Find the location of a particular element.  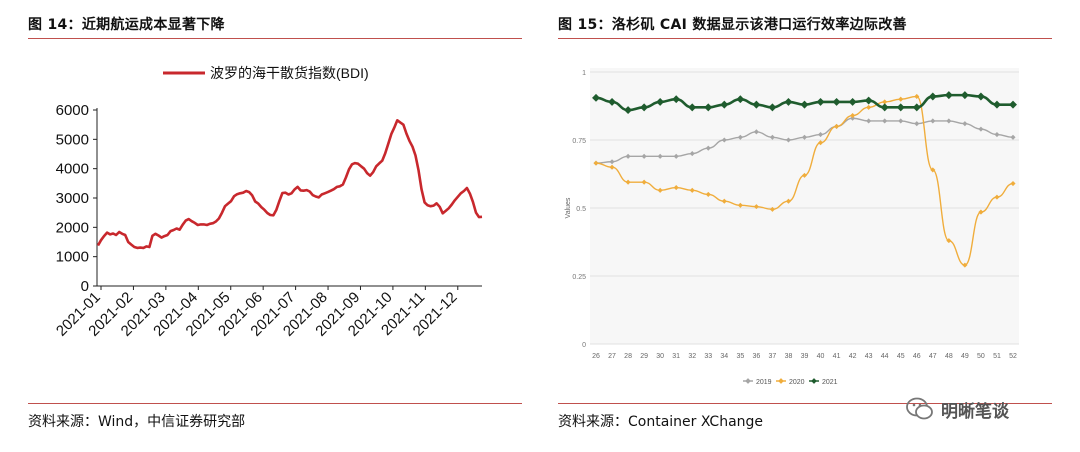

y-tick-label: 3000 is located at coordinates (72, 198).